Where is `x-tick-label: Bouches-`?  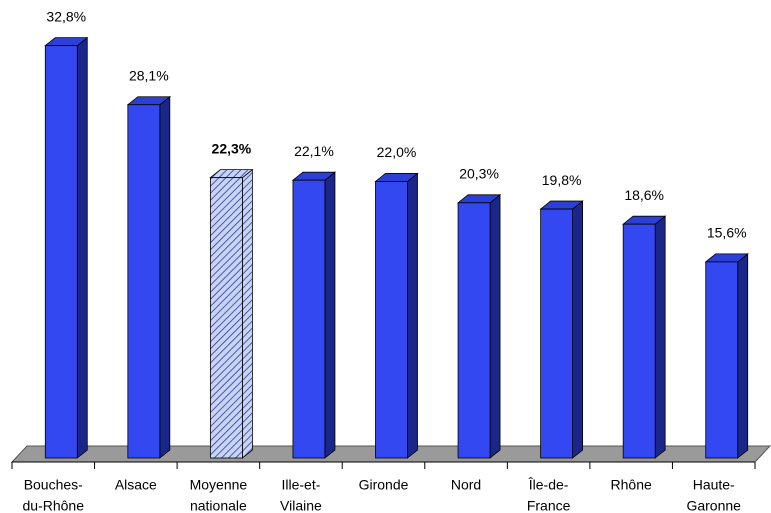
x-tick-label: Bouches- is located at coordinates (53, 485).